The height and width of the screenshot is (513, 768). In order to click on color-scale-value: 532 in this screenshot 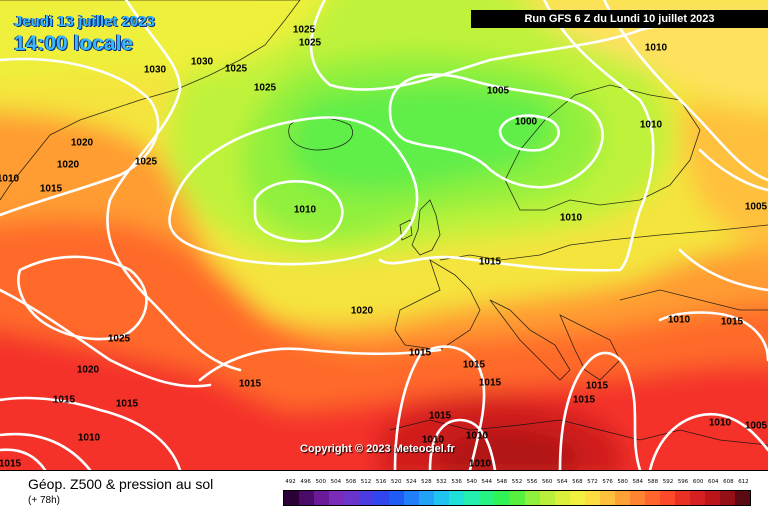, I will do `click(441, 482)`.